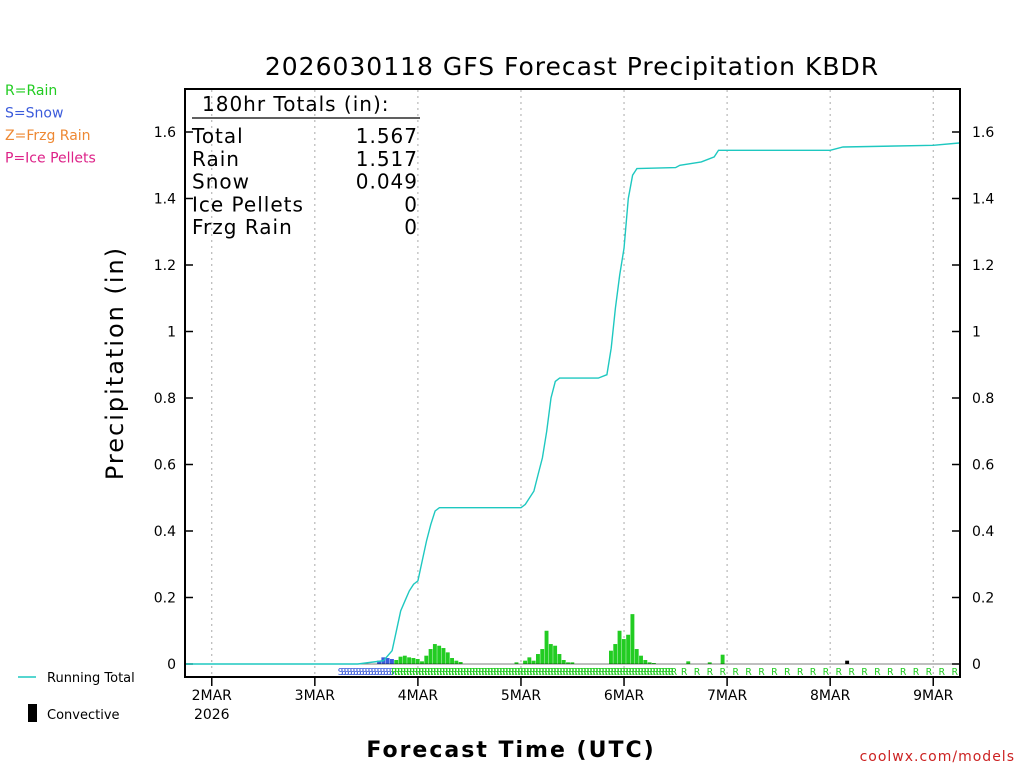 The height and width of the screenshot is (768, 1024). I want to click on y-tick-label-left: 0.6, so click(165, 466).